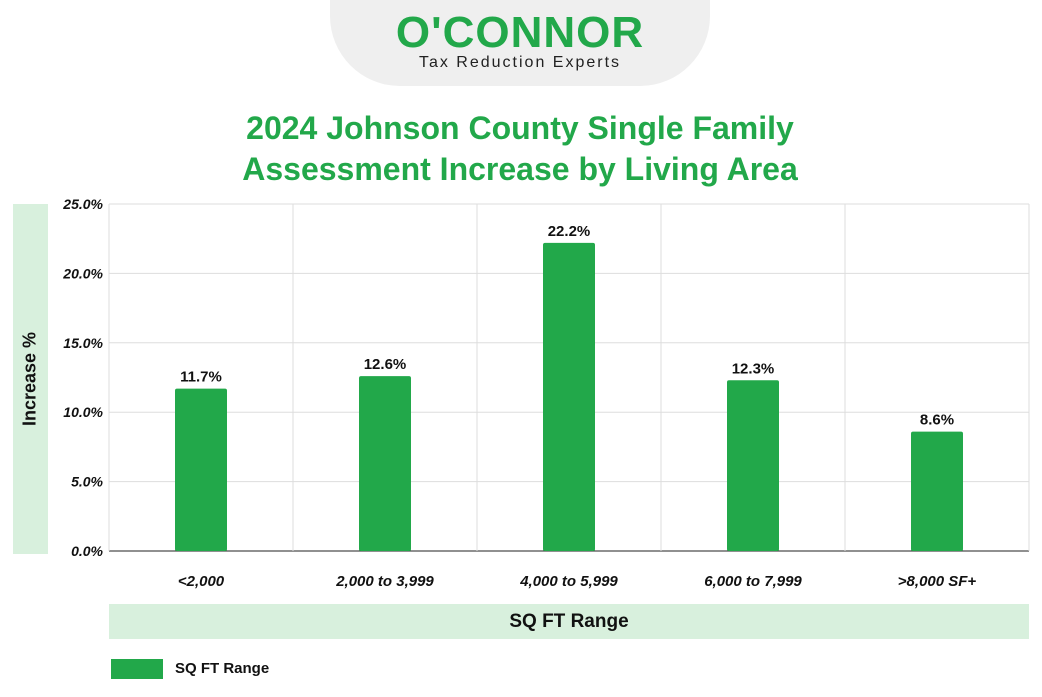  Describe the element at coordinates (520, 128) in the screenshot. I see `chart-title-line-1: 2024 Johnson County Single Family` at that location.